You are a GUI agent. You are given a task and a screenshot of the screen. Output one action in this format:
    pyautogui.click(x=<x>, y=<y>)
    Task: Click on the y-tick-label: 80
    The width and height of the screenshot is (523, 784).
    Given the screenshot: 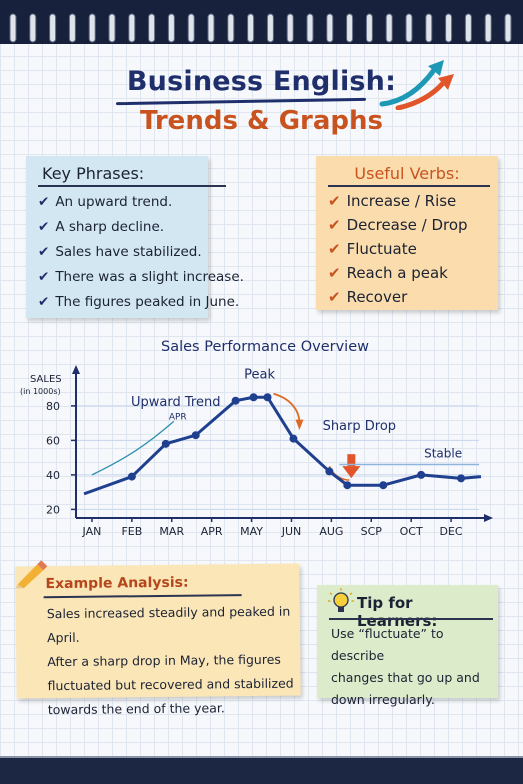 What is the action you would take?
    pyautogui.click(x=53, y=406)
    